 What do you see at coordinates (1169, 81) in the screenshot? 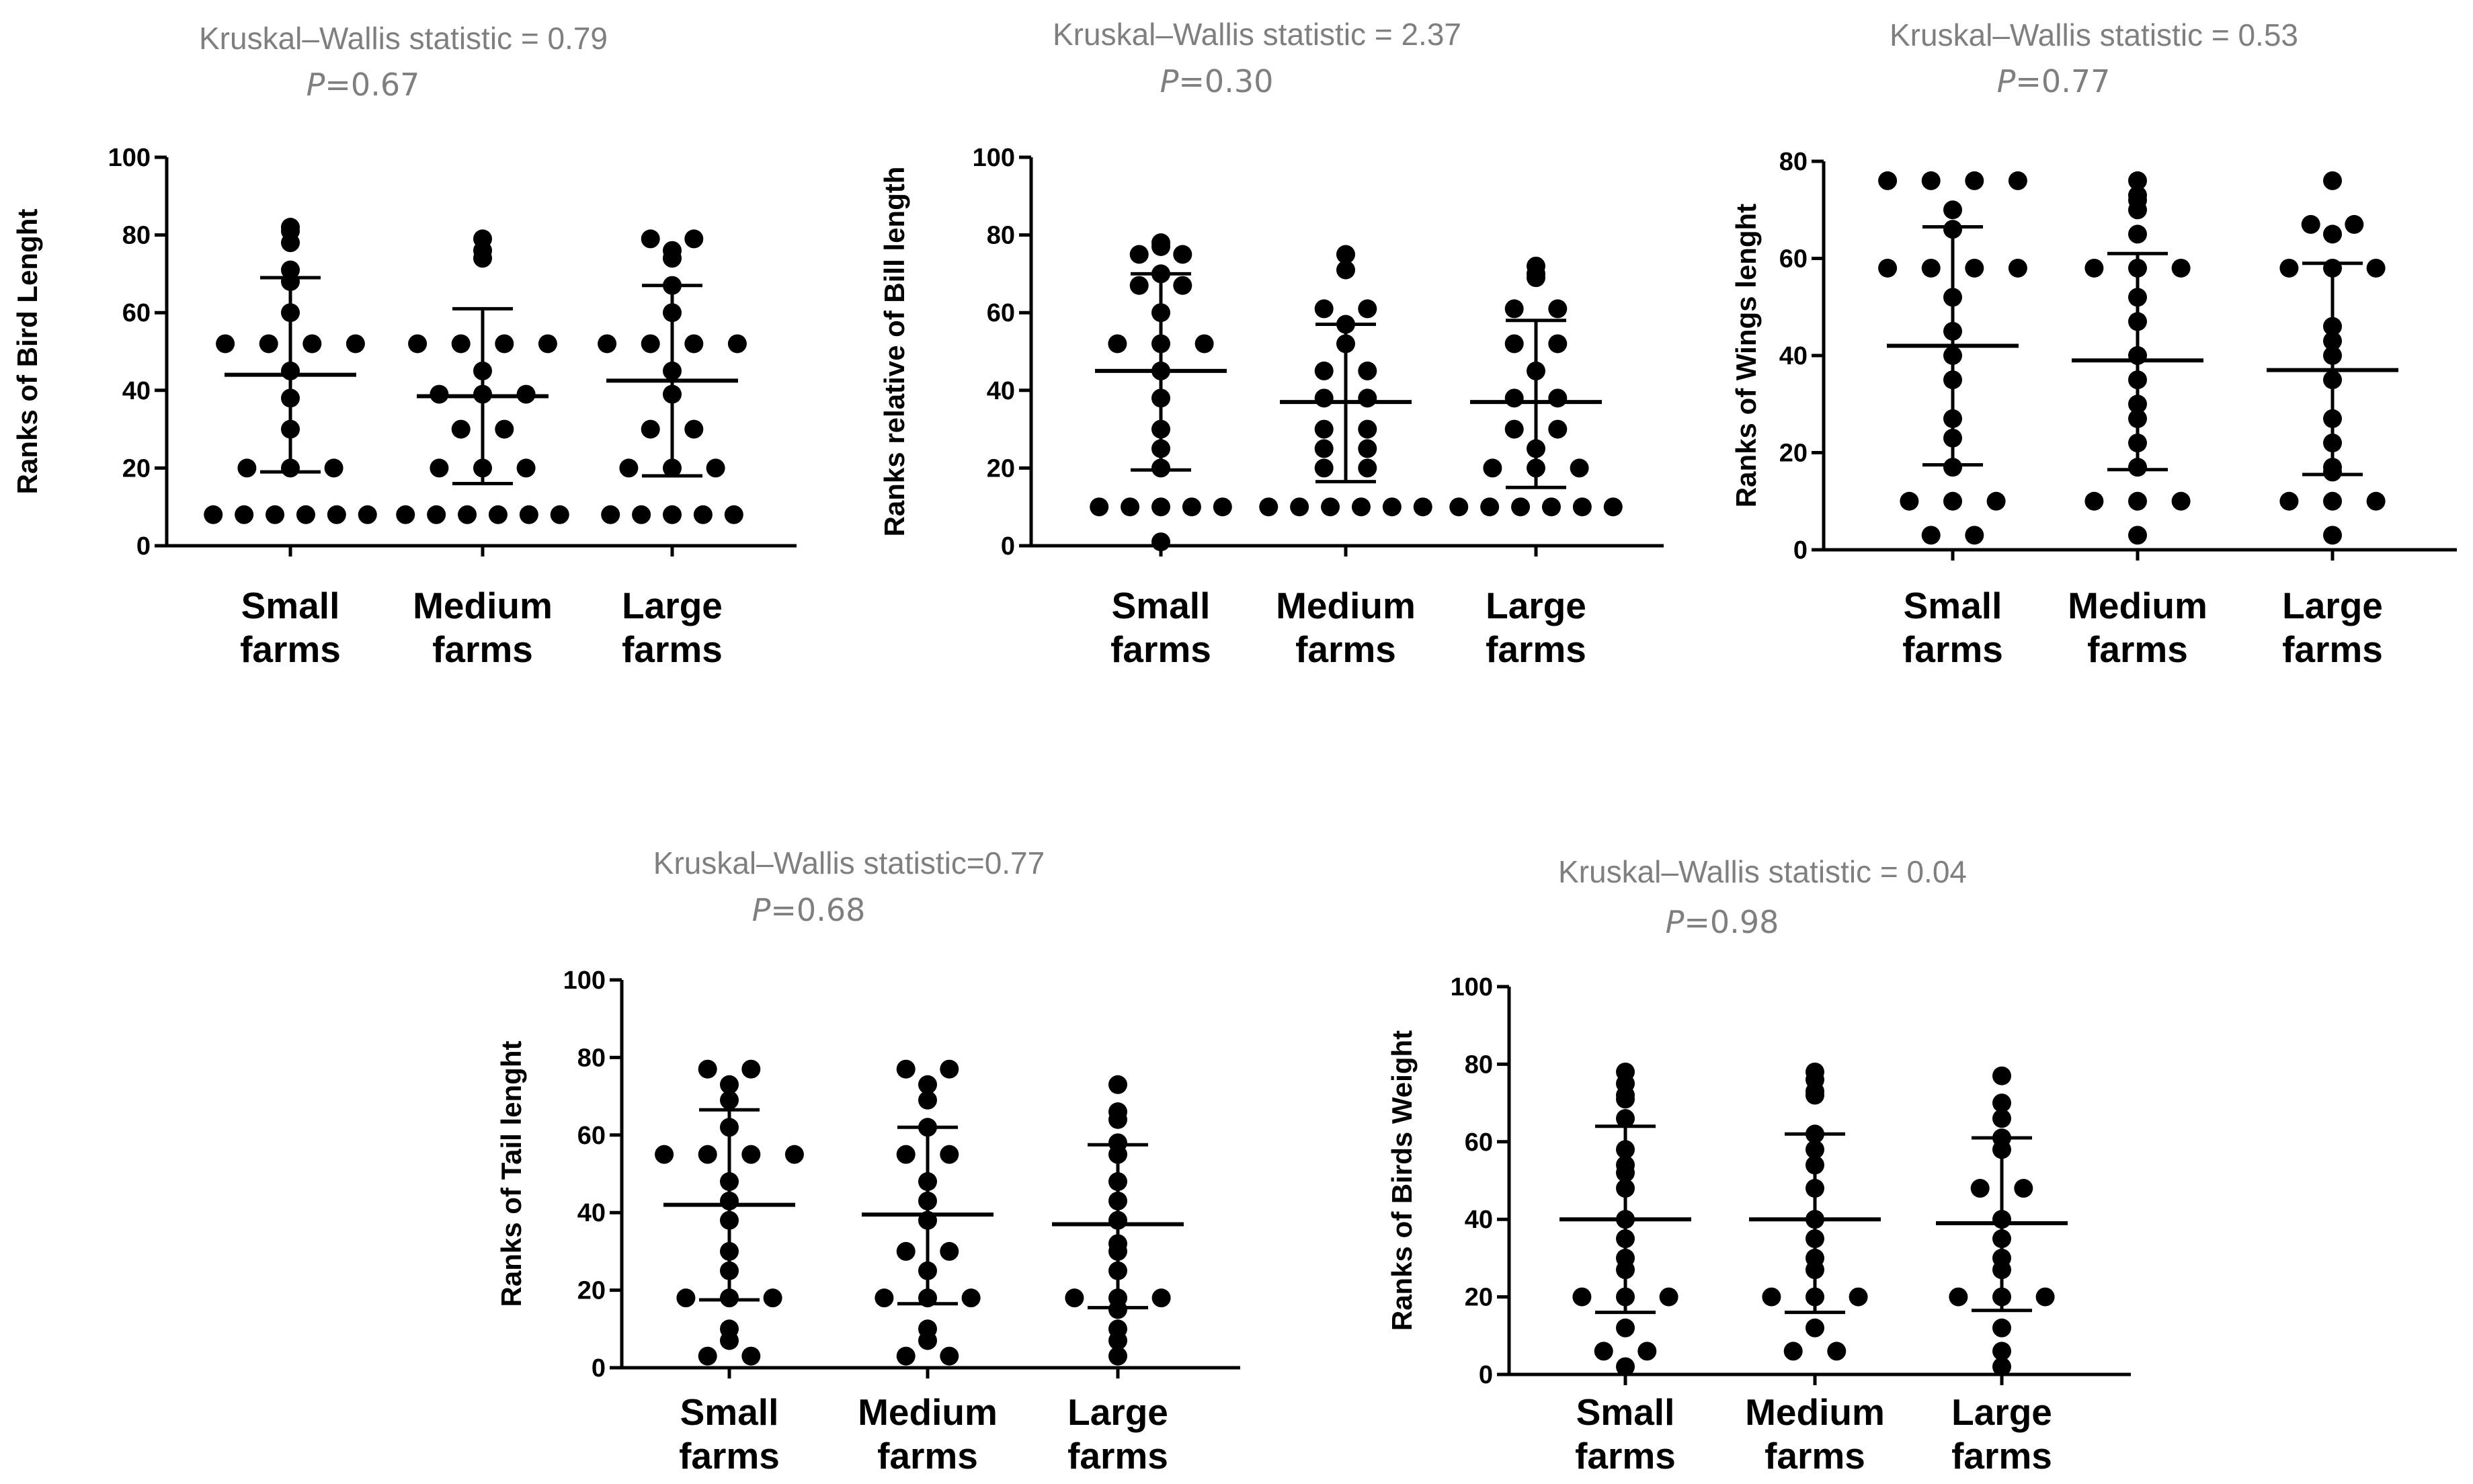
I see `p-symbol: P` at bounding box center [1169, 81].